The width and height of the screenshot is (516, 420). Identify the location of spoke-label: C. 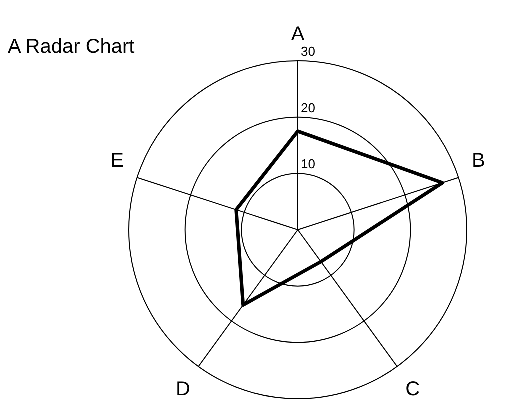
(413, 389).